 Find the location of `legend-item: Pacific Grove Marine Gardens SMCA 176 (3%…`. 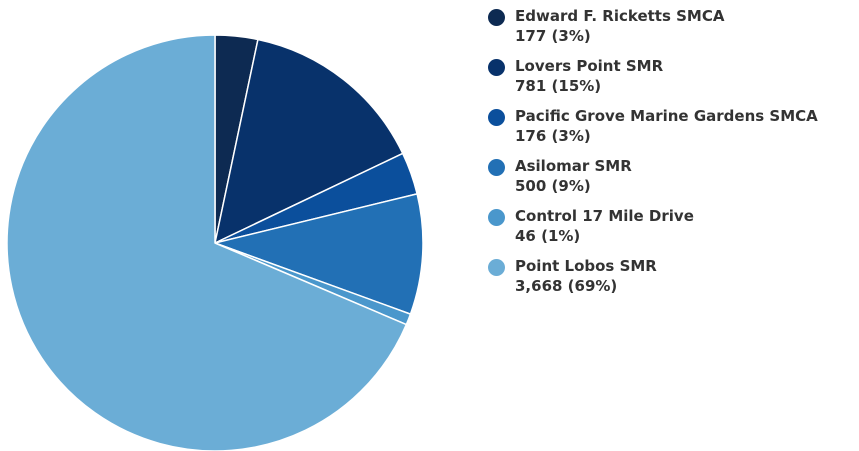

legend-item: Pacific Grove Marine Gardens SMCA 176 (3%… is located at coordinates (673, 131).